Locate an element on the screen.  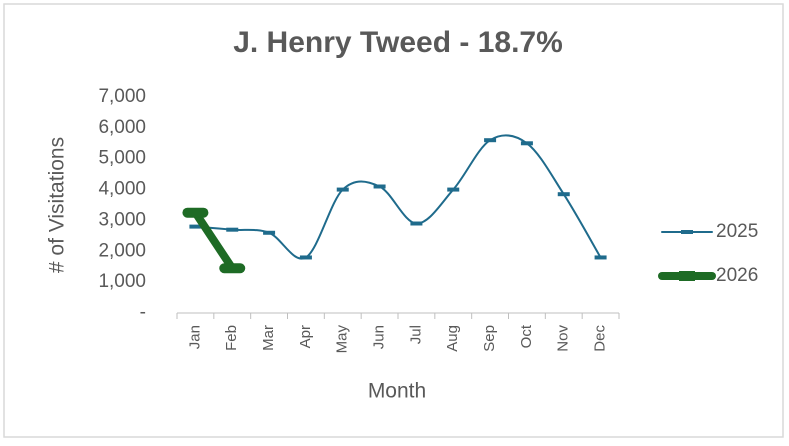
y-tick-label: 4,000 is located at coordinates (122, 189).